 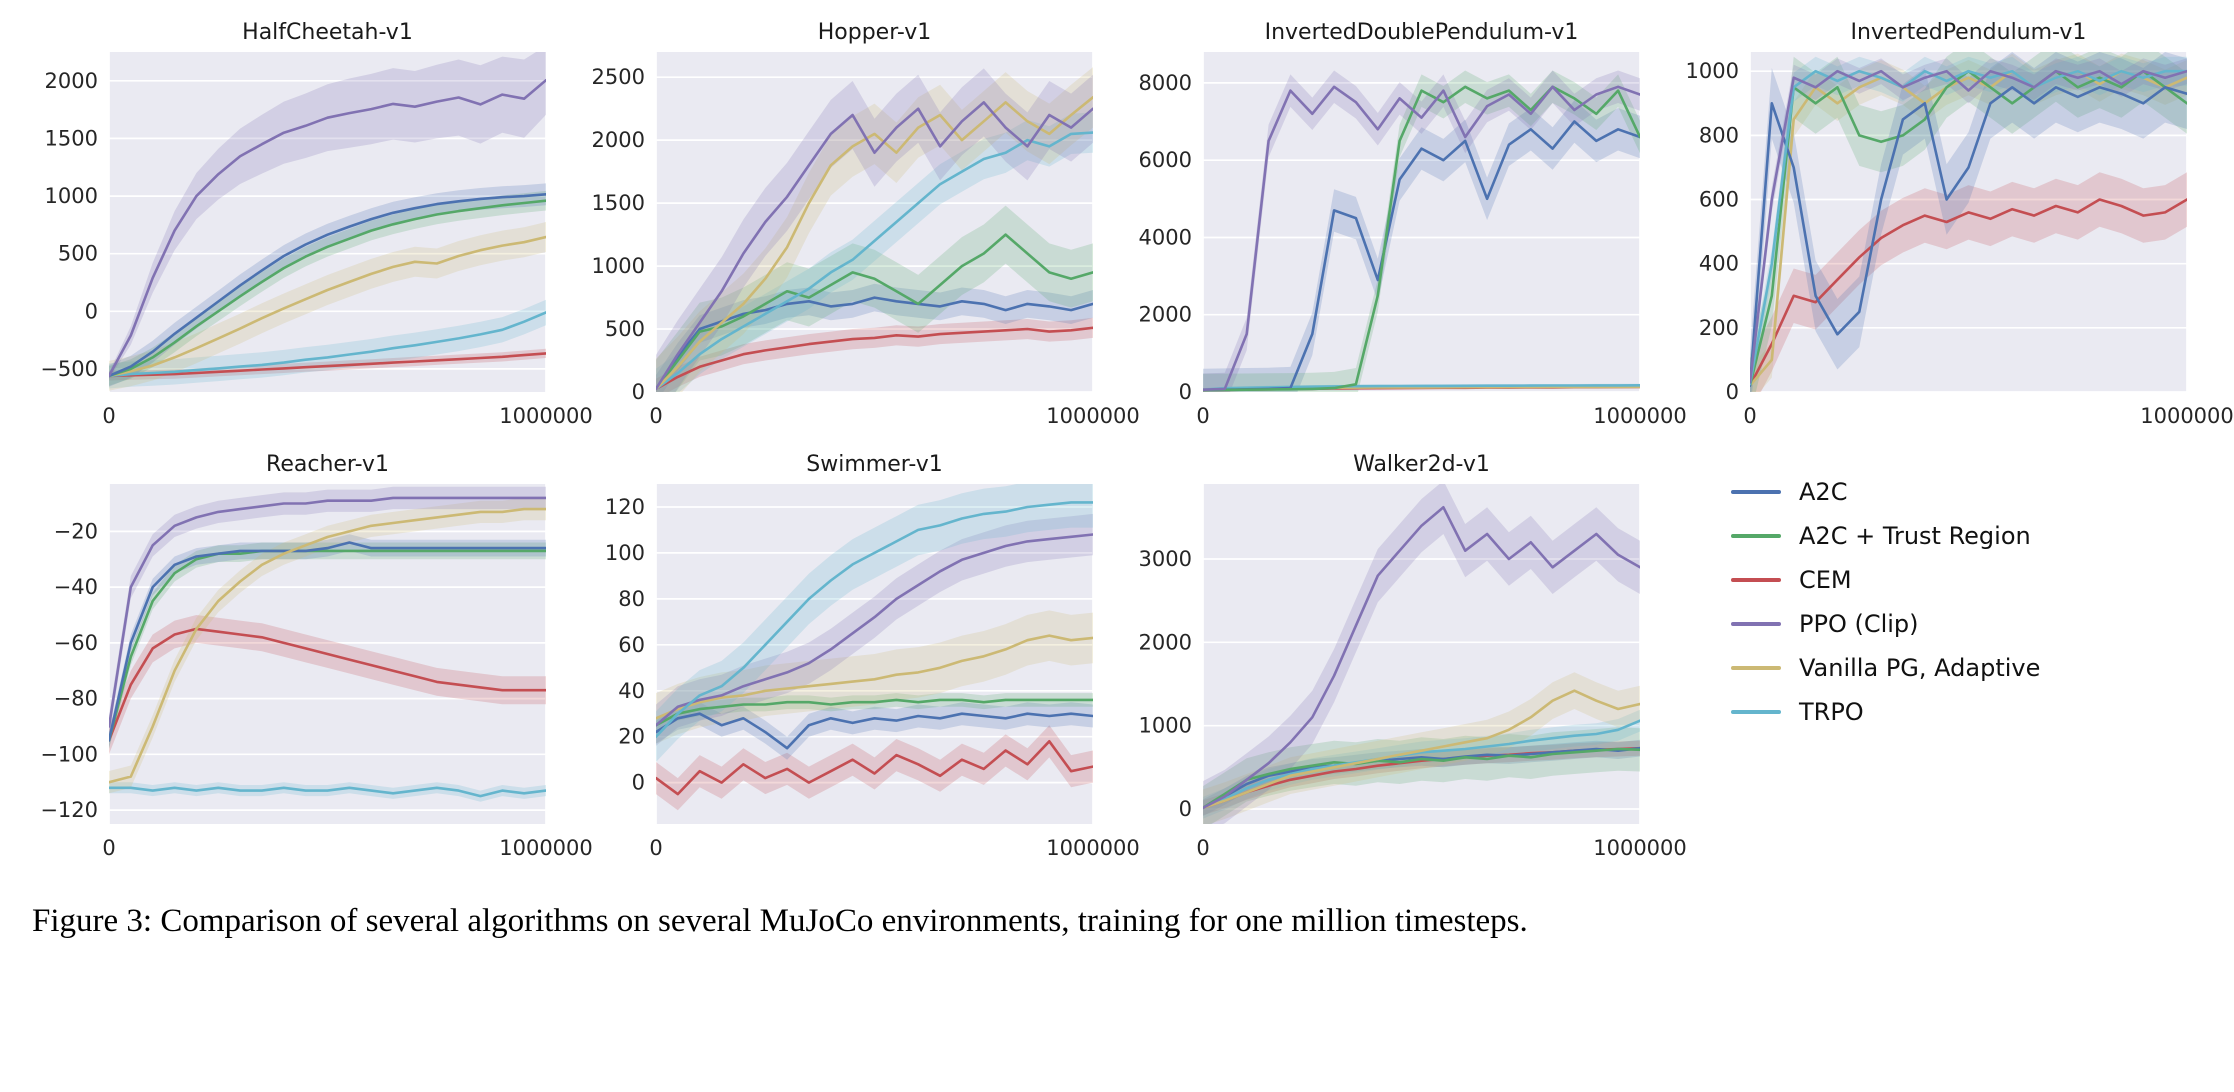 What do you see at coordinates (1823, 492) in the screenshot?
I see `legend-label: A2C` at bounding box center [1823, 492].